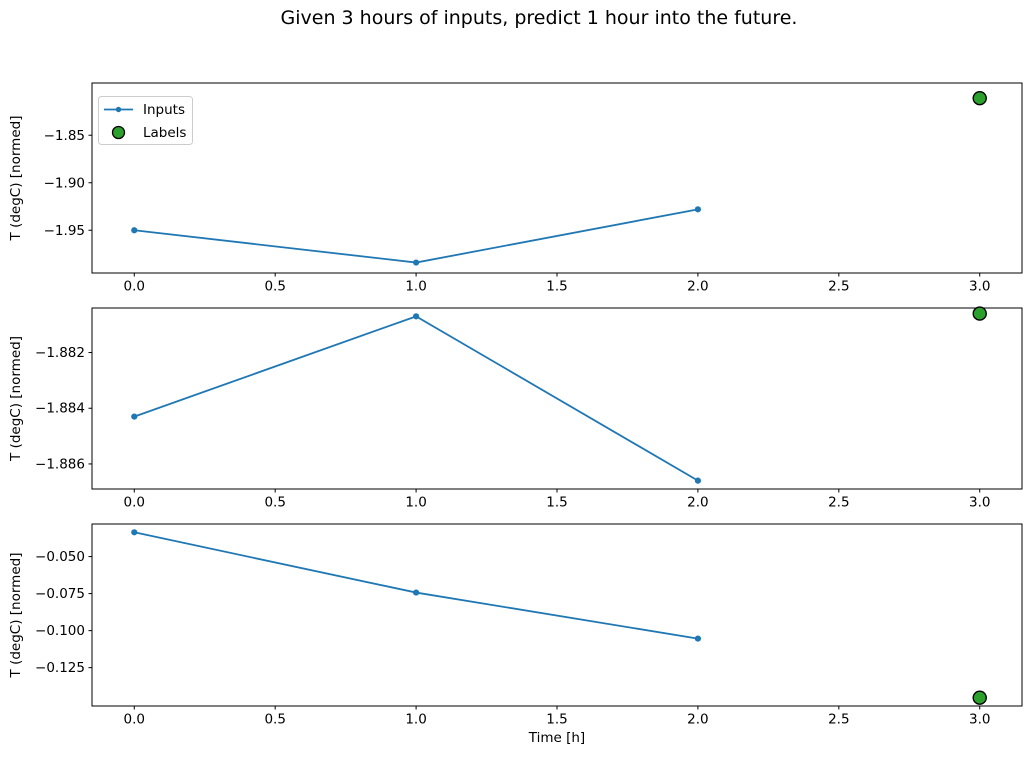  I want to click on legend-labels-marker-icon, so click(118, 132).